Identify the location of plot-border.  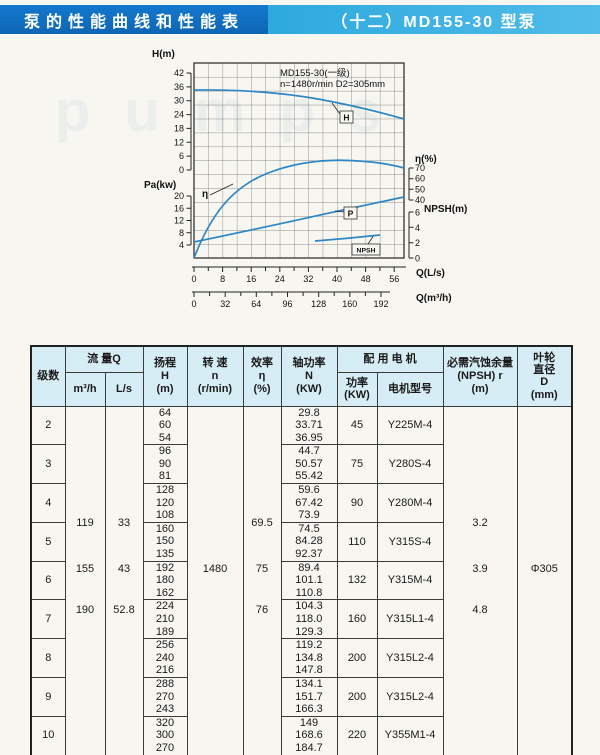
(299, 160).